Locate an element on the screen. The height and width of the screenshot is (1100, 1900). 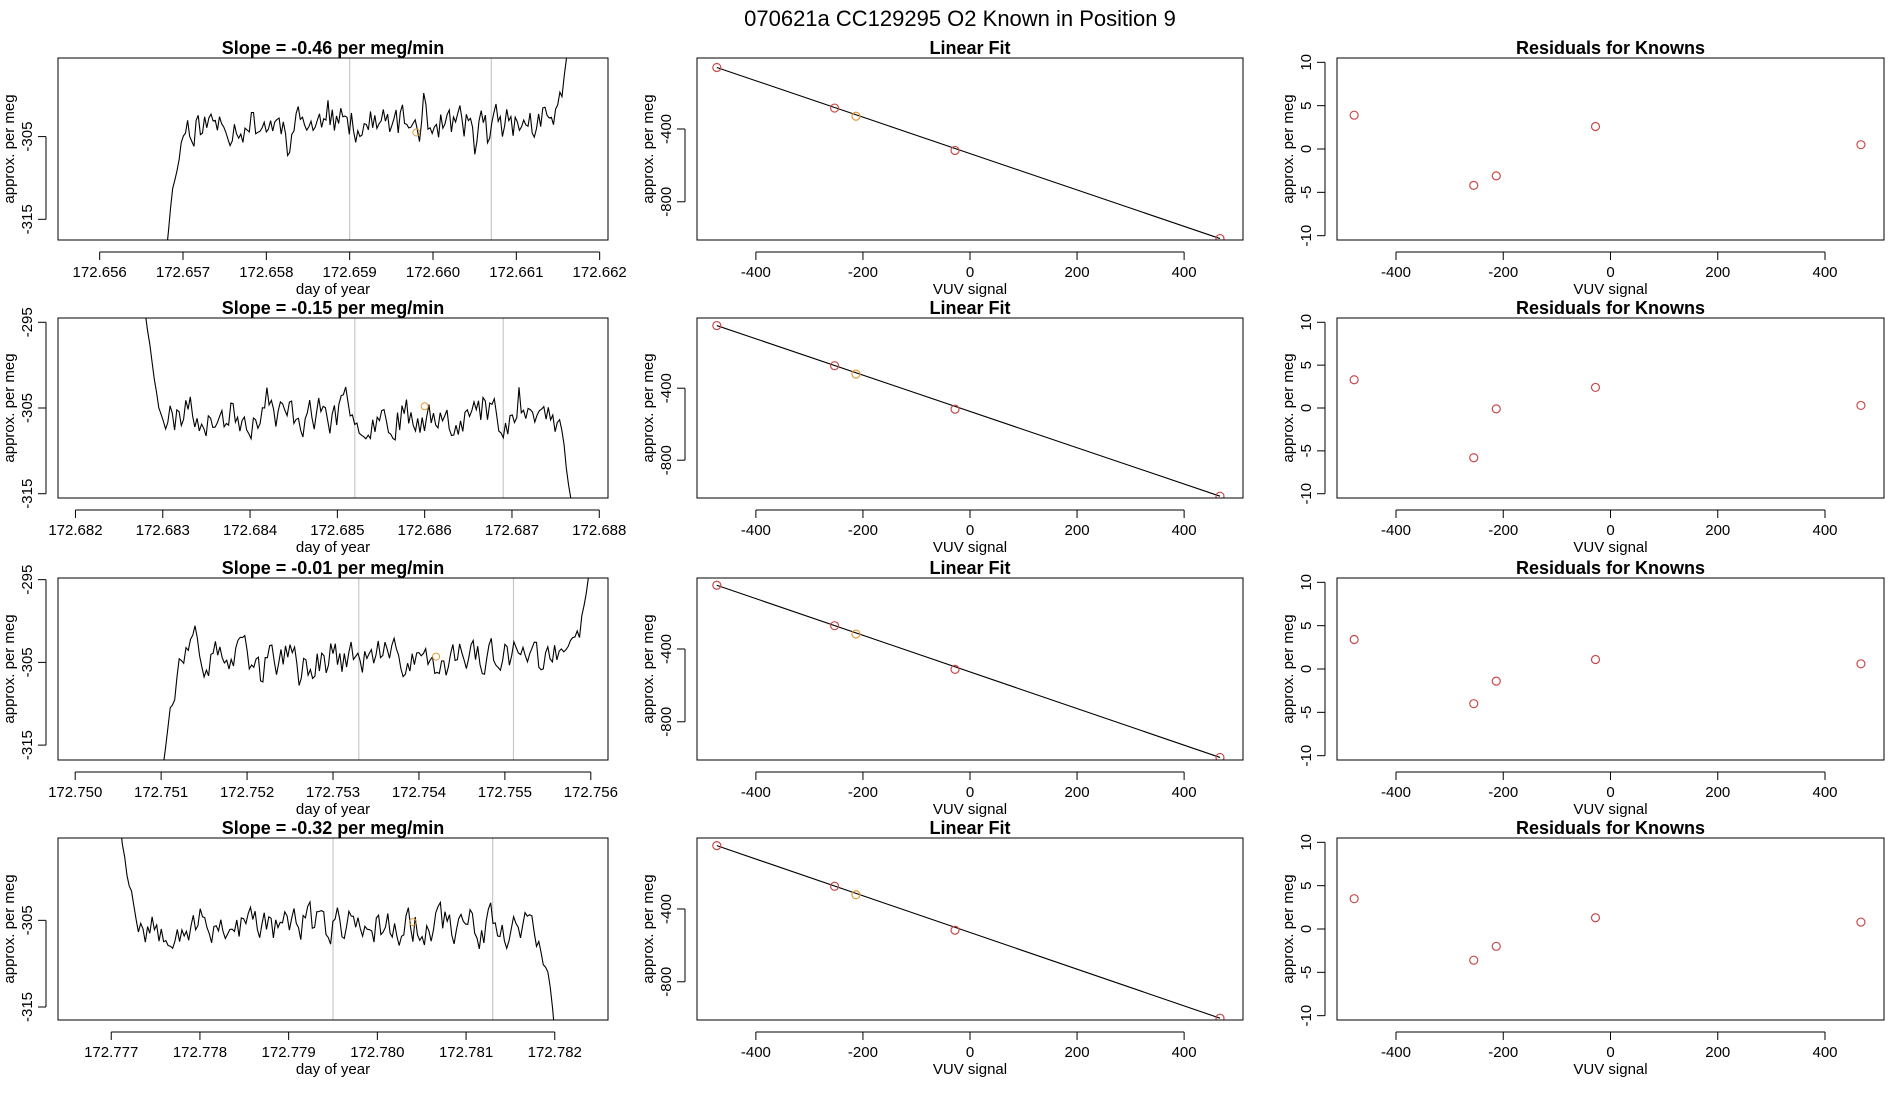
x-tick-label: 172.684 is located at coordinates (250, 530).